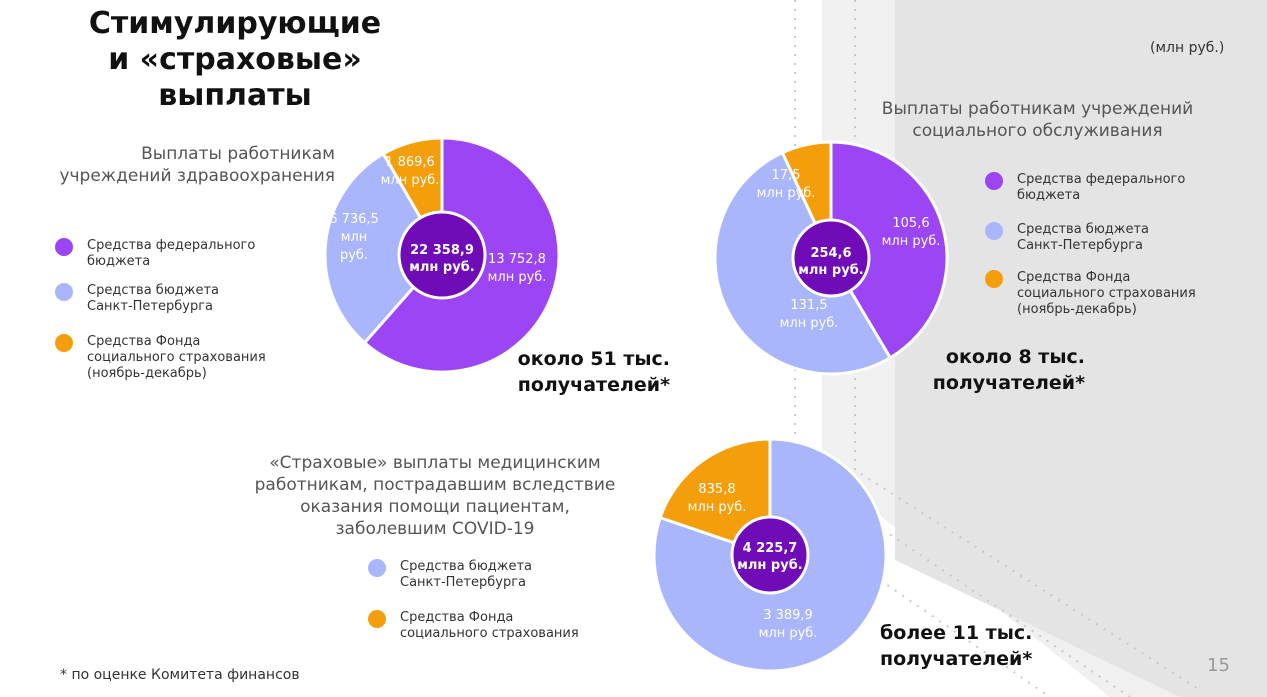 Image resolution: width=1267 pixels, height=697 pixels. Describe the element at coordinates (1037, 131) in the screenshot. I see `chart2-title-line: социального обслуживания` at that location.